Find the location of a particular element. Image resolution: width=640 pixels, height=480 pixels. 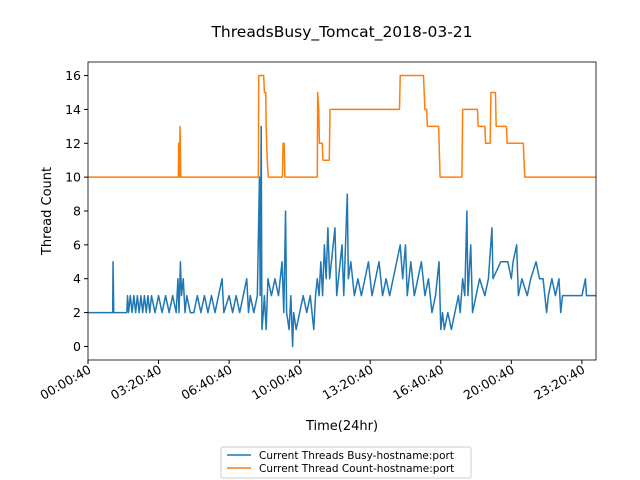

x-tick-label: 10:00:40 is located at coordinates (277, 382).